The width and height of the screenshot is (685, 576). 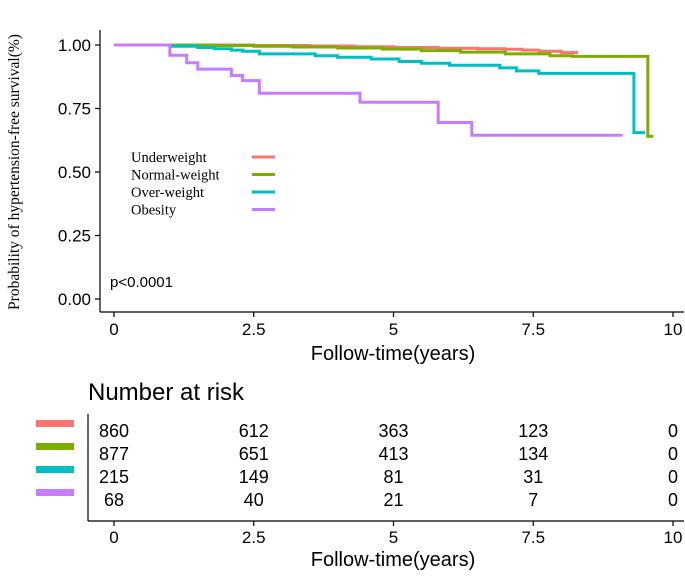 What do you see at coordinates (74, 236) in the screenshot?
I see `y-tick-label: 0.25` at bounding box center [74, 236].